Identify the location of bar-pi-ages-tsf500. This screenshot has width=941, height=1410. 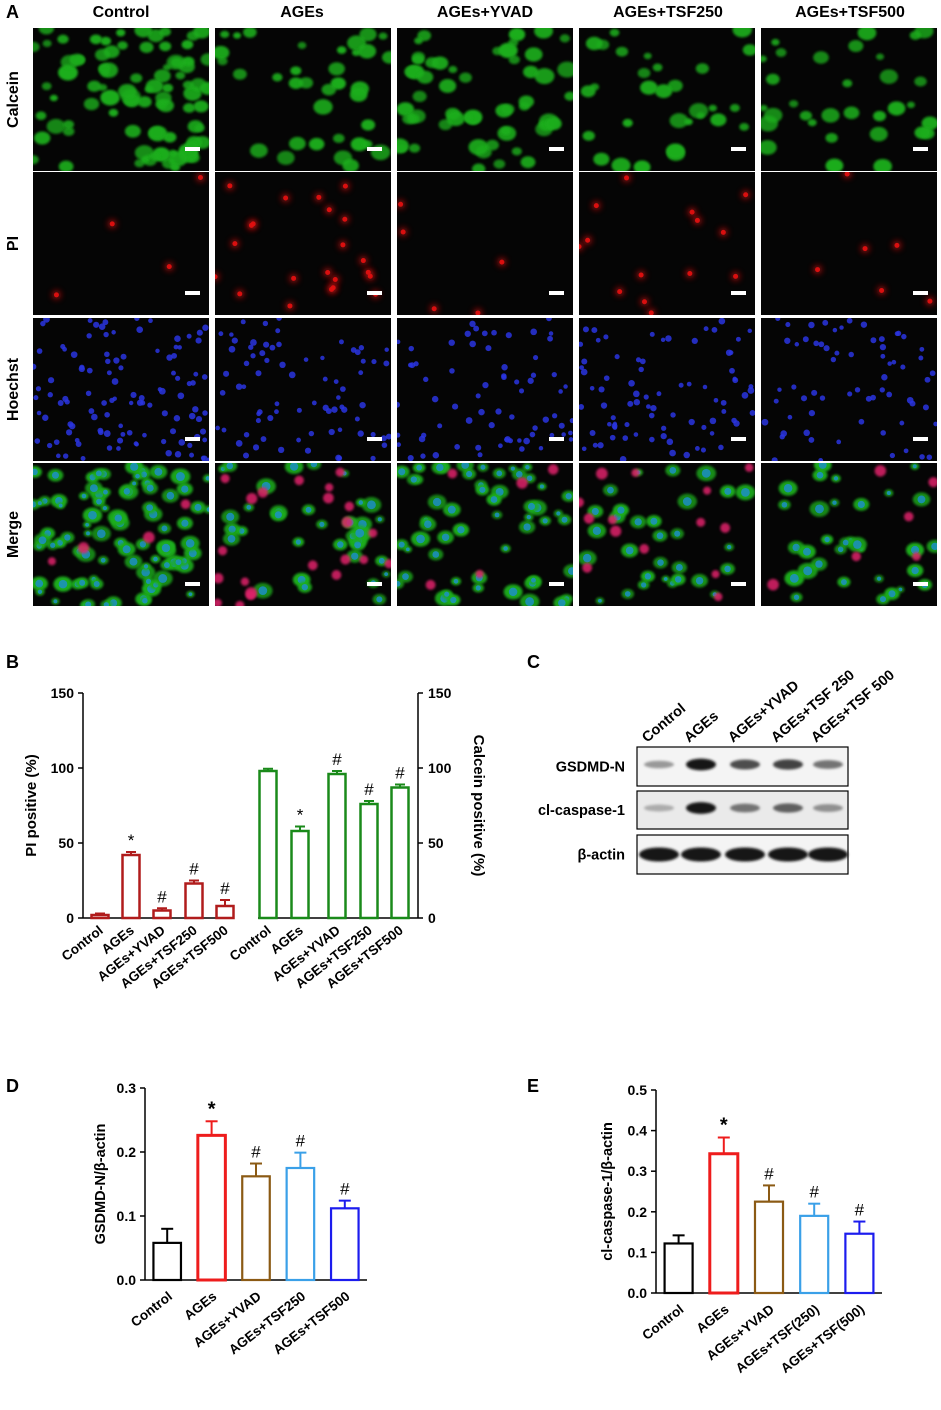
(225, 912).